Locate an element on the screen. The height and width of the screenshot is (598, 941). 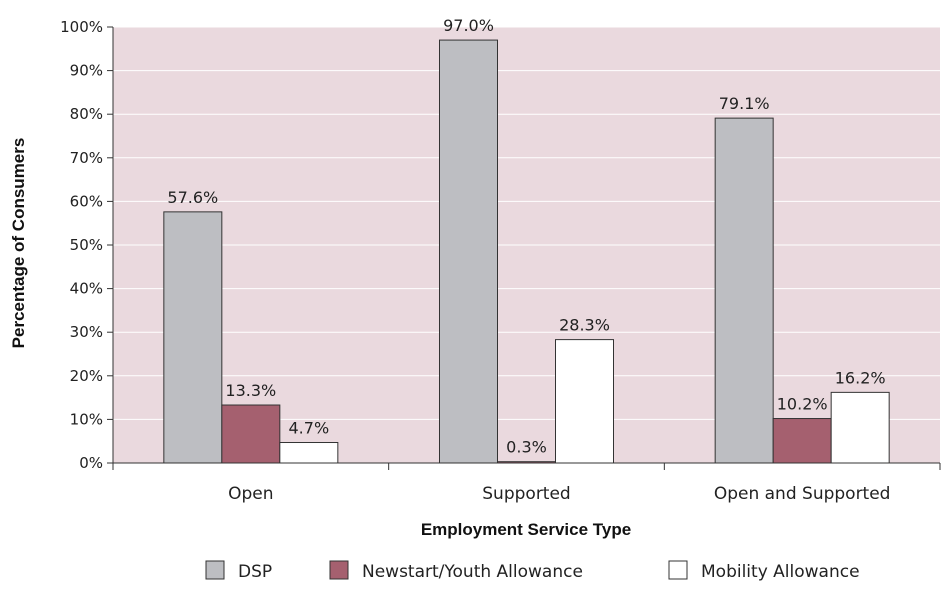
y-axis-title: Percentage of Consumers is located at coordinates (18, 243).